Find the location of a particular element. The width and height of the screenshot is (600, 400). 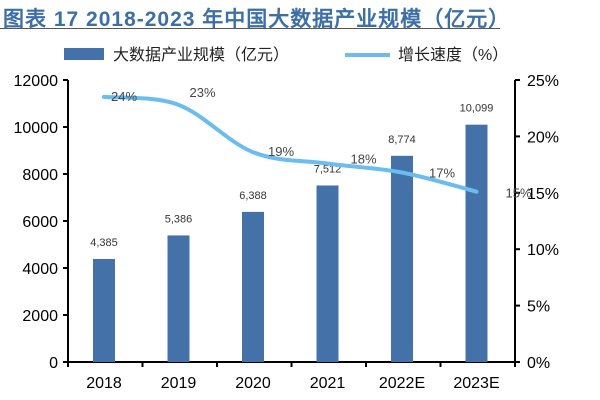

line-label: 17% is located at coordinates (442, 172).